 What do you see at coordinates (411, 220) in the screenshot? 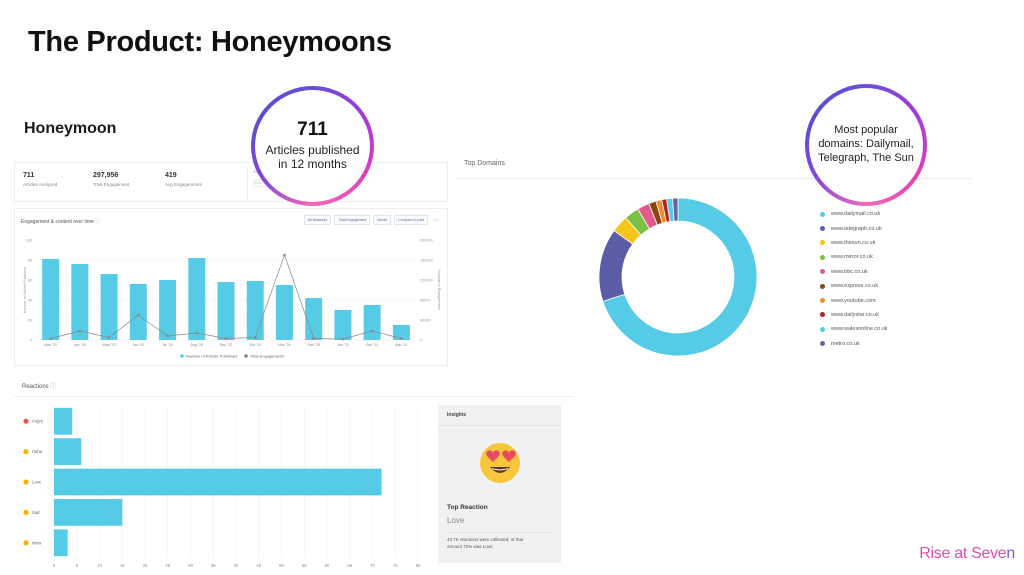
I see `compare-past-button: Compare to past` at bounding box center [411, 220].